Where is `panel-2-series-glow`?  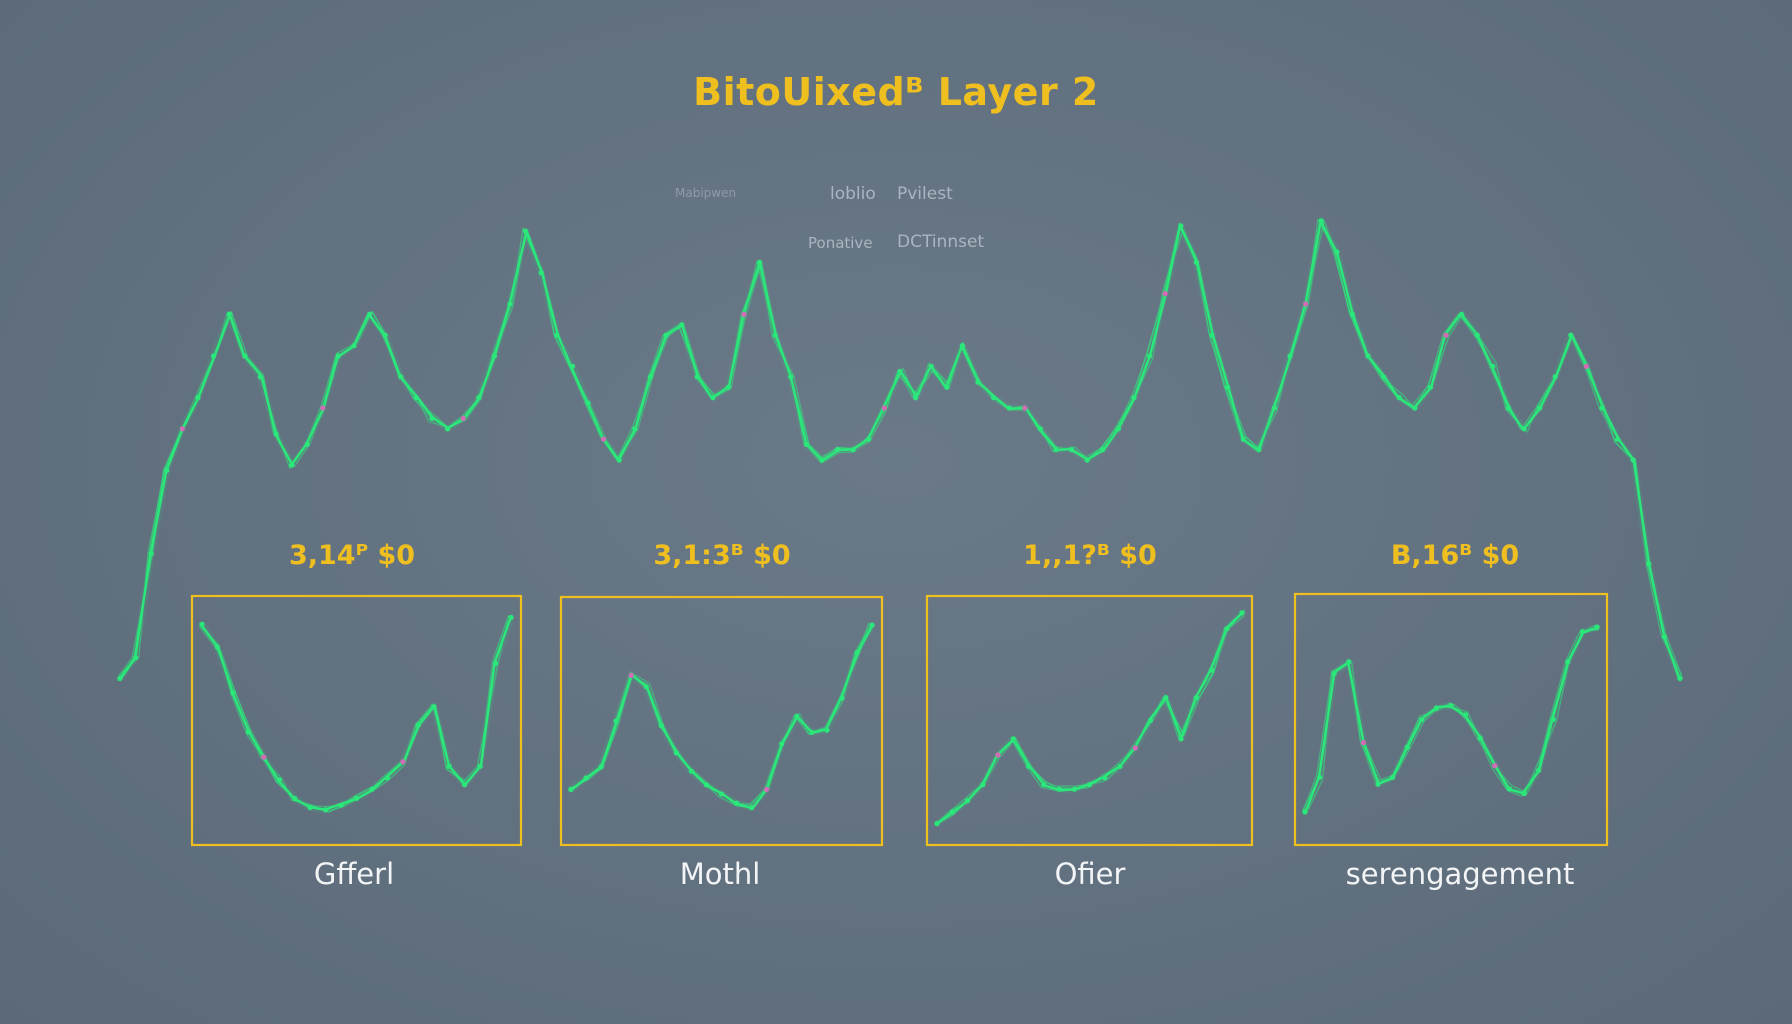
panel-2-series-glow is located at coordinates (721, 716).